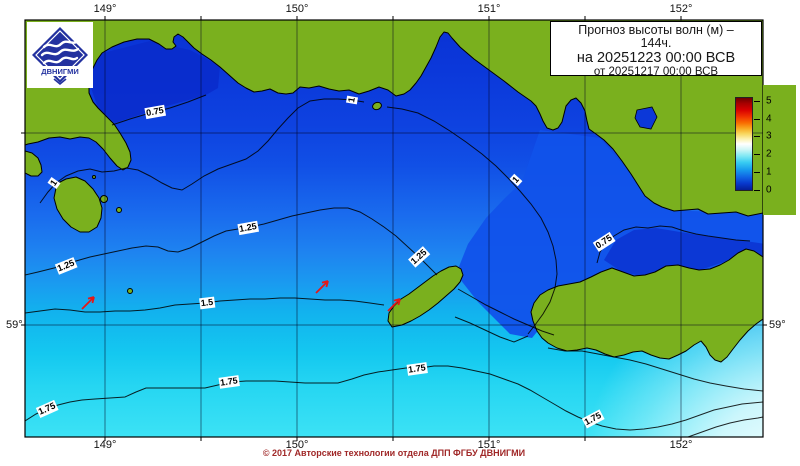 The image size is (800, 466). I want to click on contour-1-west, so click(202, 151).